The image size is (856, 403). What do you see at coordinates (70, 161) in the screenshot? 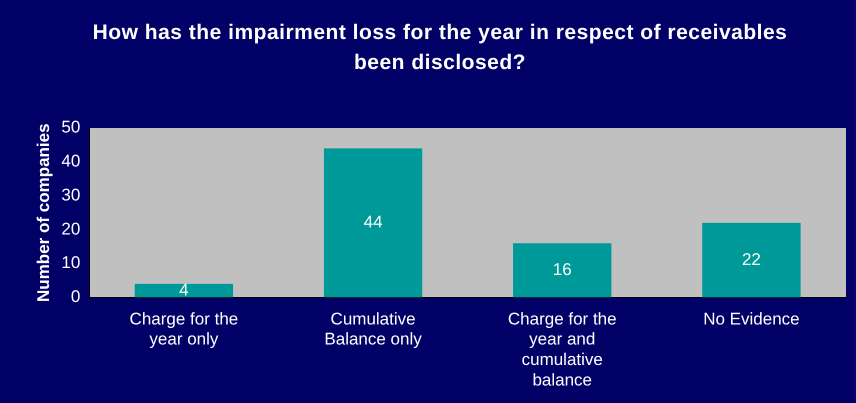
I see `y-tick-label: 40` at bounding box center [70, 161].